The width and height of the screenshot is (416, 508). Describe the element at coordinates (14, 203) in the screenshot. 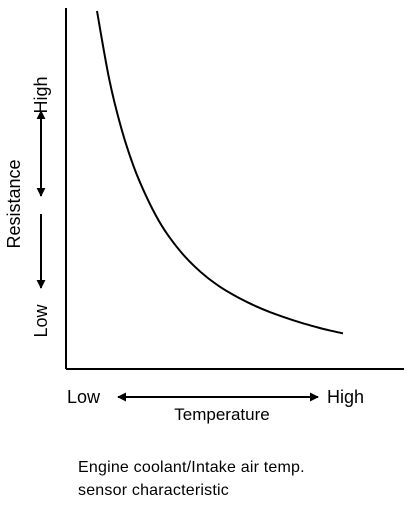

I see `y-axis-label: Resistance` at that location.